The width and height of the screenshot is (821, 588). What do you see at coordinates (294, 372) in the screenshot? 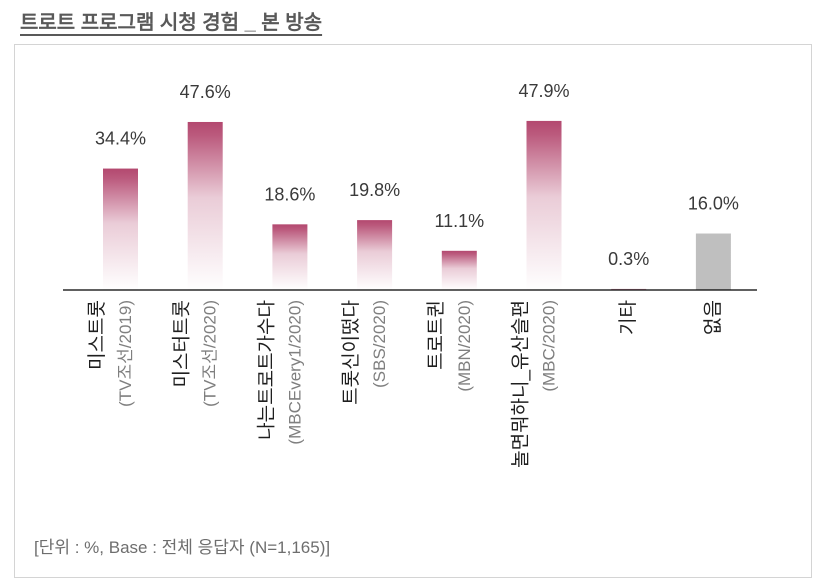
I see `category-sublabel-3: (MBCEvery1/2020)` at bounding box center [294, 372].